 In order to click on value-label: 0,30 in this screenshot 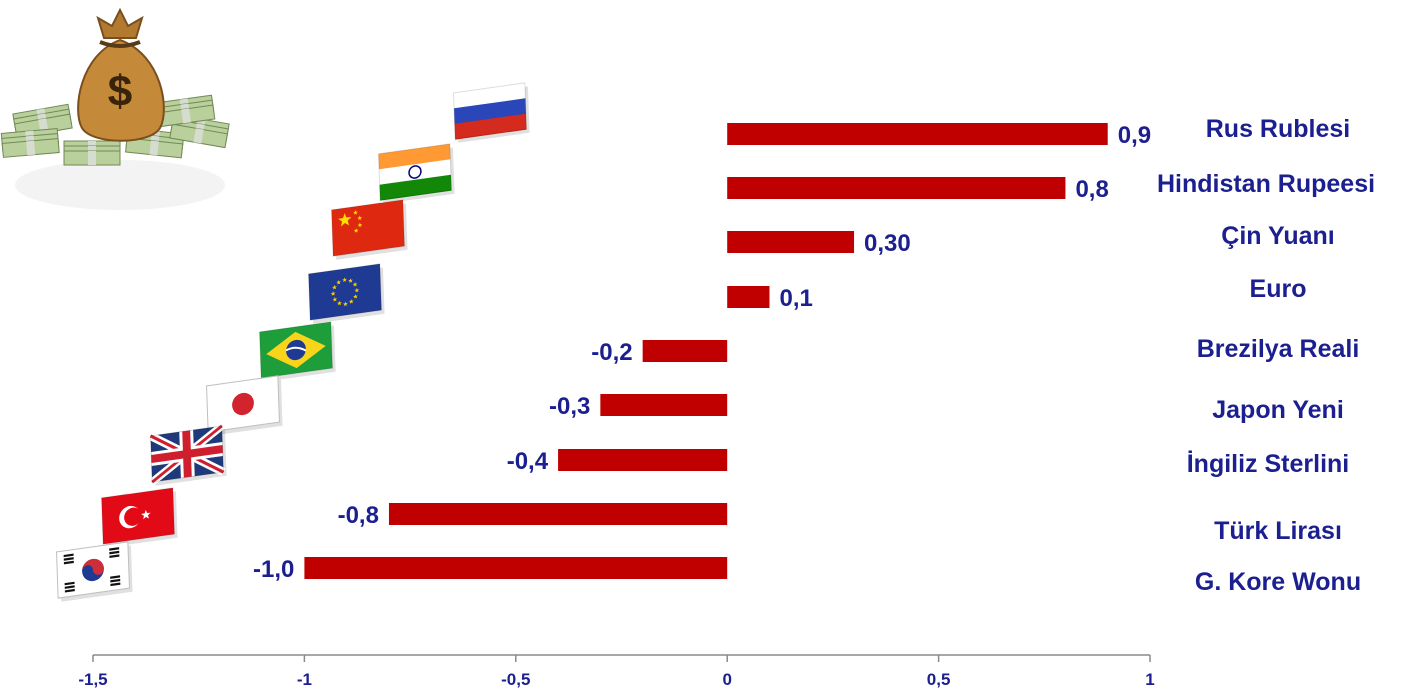, I will do `click(887, 243)`.